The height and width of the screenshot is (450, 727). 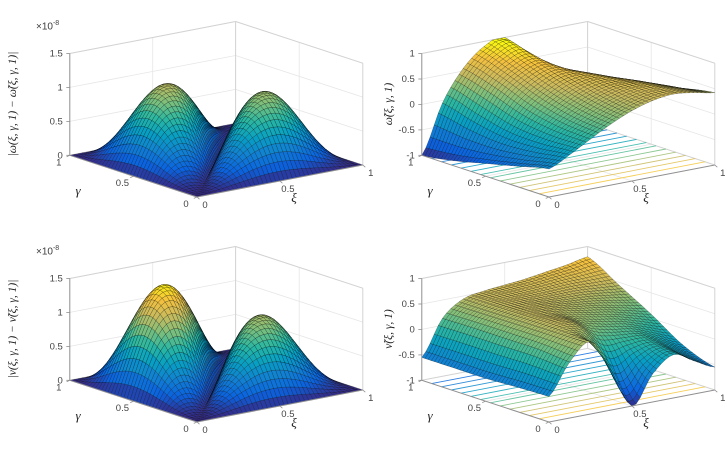 What do you see at coordinates (389, 104) in the screenshot?
I see `z-axis-label: ω̃(ξ, γ, 1)` at bounding box center [389, 104].